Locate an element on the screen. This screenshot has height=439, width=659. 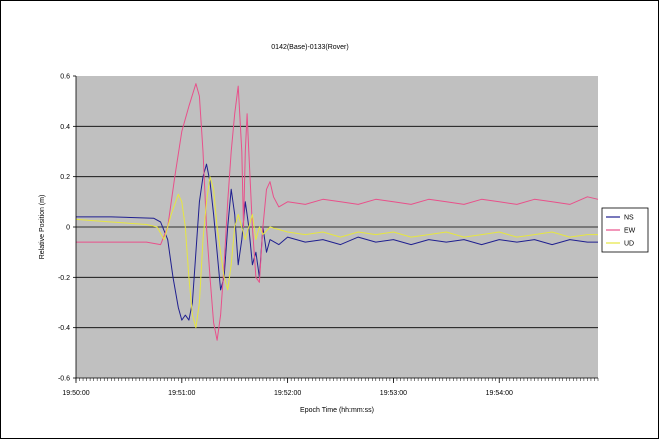
legend: NS EW UD is located at coordinates (625, 230).